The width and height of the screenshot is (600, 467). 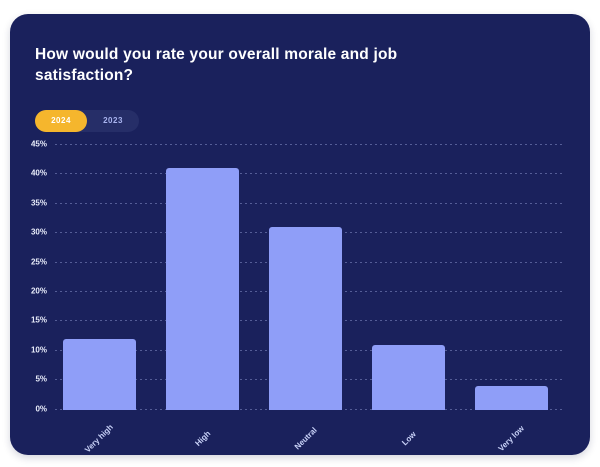 I want to click on x-axis-label: Low, so click(x=408, y=438).